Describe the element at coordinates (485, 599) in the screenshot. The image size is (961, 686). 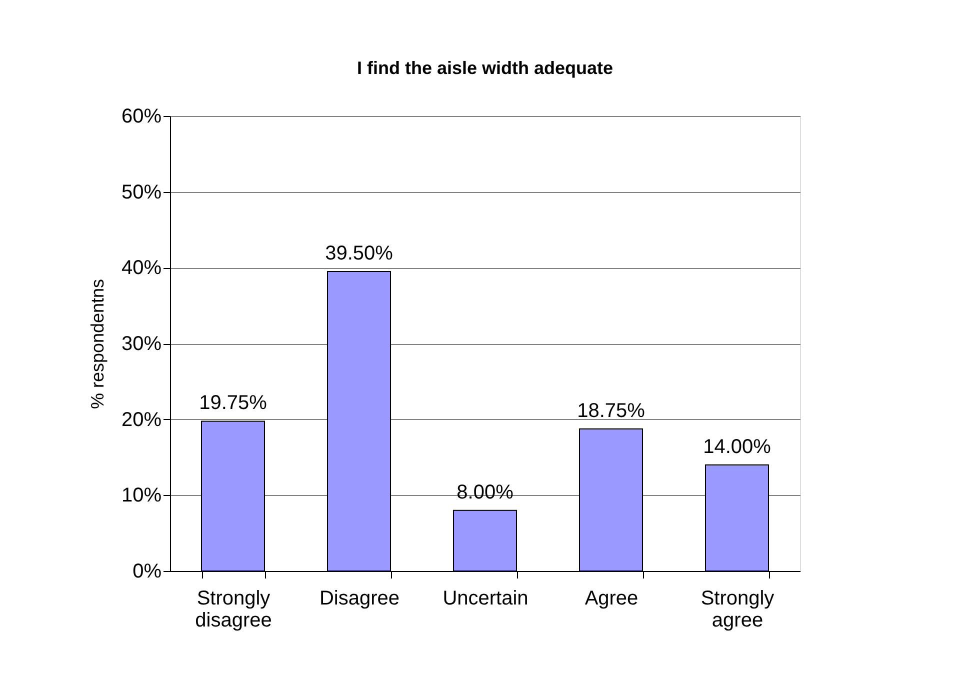
I see `x-tick-label: Uncertain` at that location.